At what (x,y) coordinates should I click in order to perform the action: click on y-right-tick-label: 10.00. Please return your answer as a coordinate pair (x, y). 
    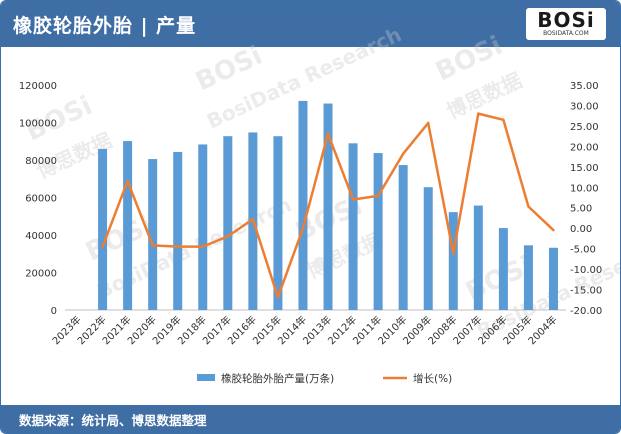
    Looking at the image, I should click on (584, 188).